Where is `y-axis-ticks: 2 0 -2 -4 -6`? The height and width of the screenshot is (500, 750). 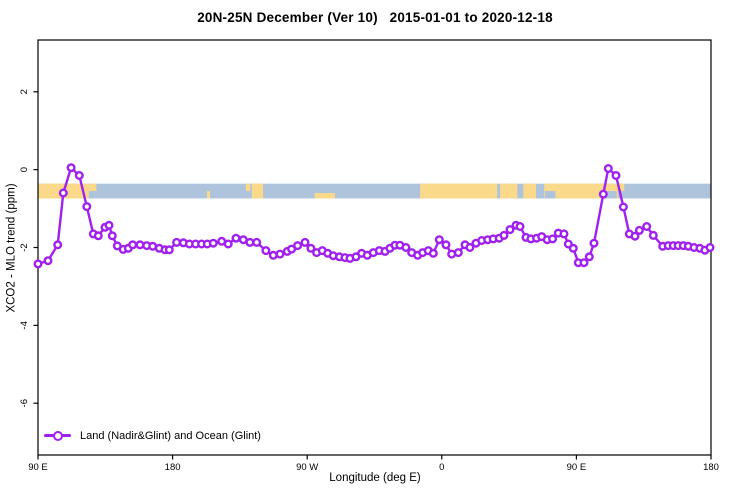
y-axis-ticks: 2 0 -2 -4 -6 is located at coordinates (28, 248).